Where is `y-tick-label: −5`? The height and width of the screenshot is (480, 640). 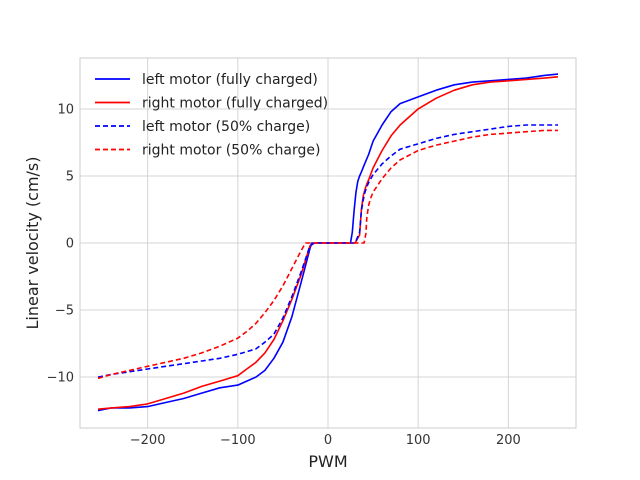 y-tick-label: −5 is located at coordinates (64, 311).